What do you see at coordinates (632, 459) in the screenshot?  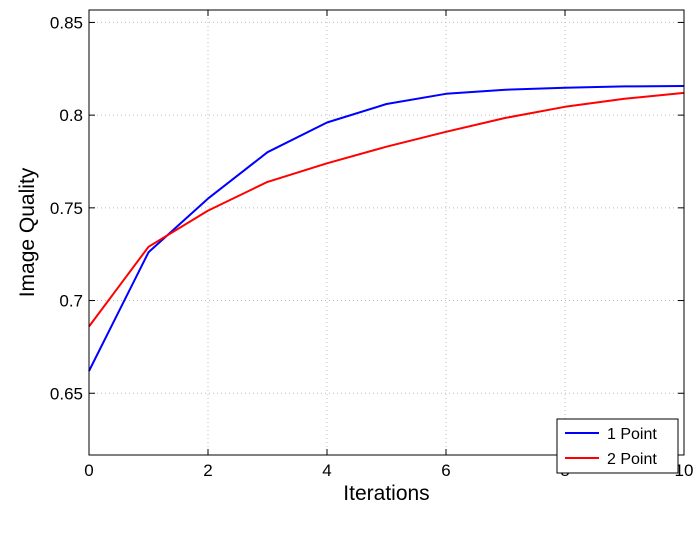 I see `legend-label: 2 Point` at bounding box center [632, 459].